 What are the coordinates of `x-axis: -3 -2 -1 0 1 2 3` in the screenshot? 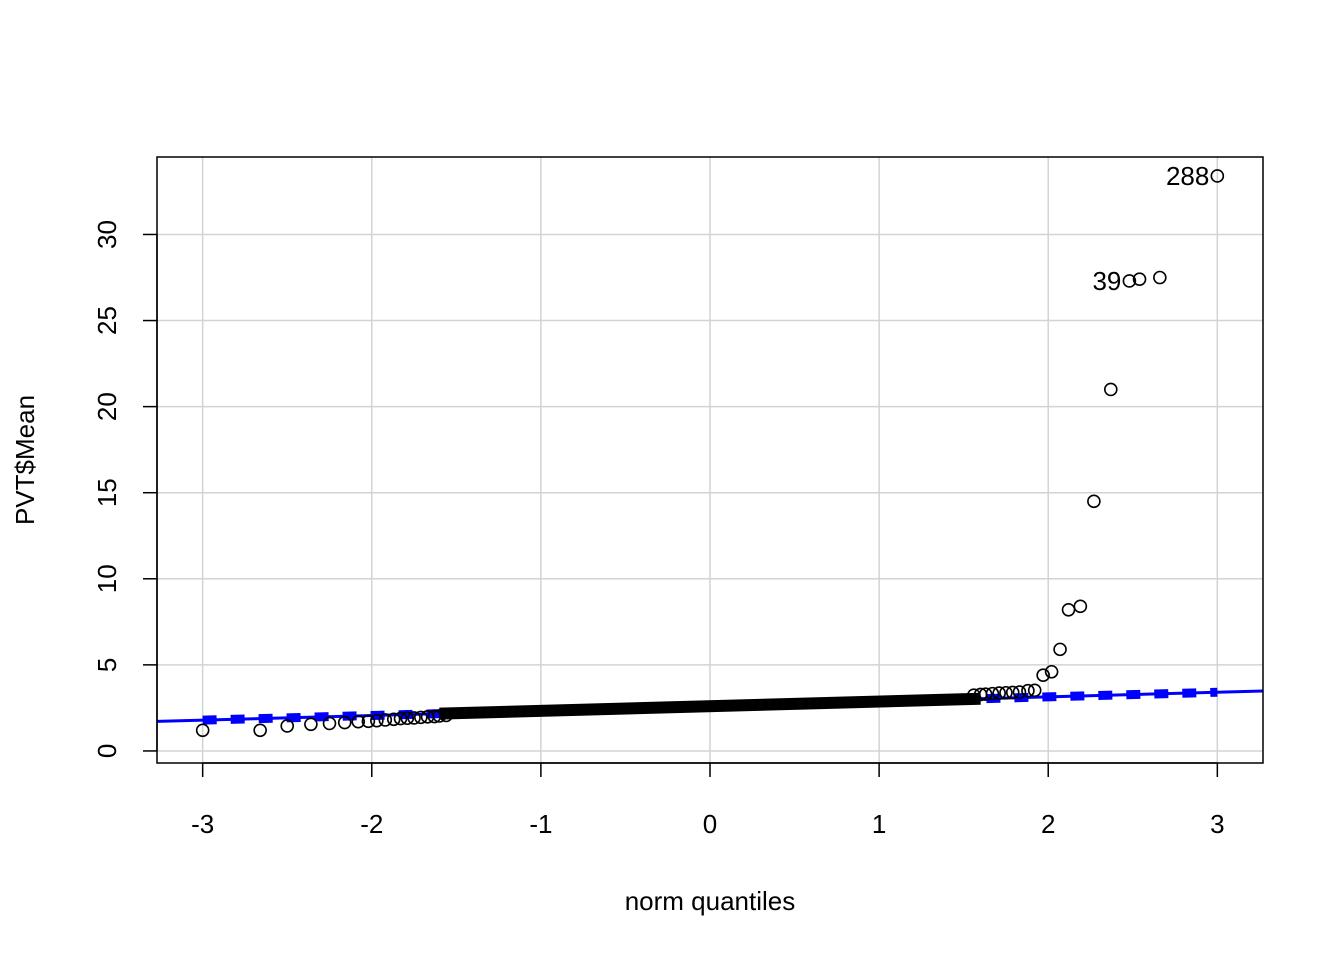 It's located at (708, 800).